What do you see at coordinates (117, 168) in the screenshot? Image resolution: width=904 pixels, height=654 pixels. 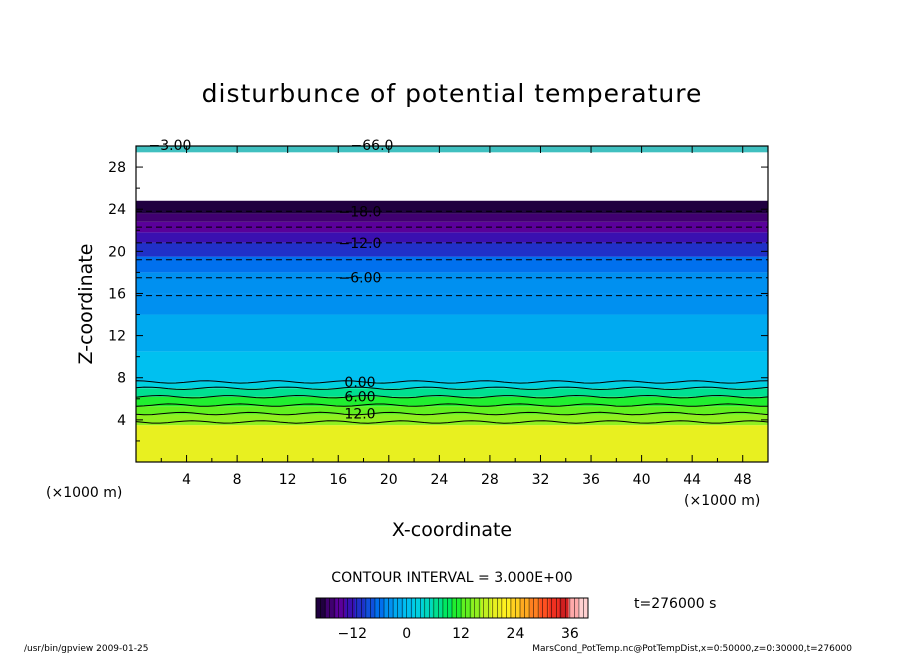 I see `y-tick-label-6: 28` at bounding box center [117, 168].